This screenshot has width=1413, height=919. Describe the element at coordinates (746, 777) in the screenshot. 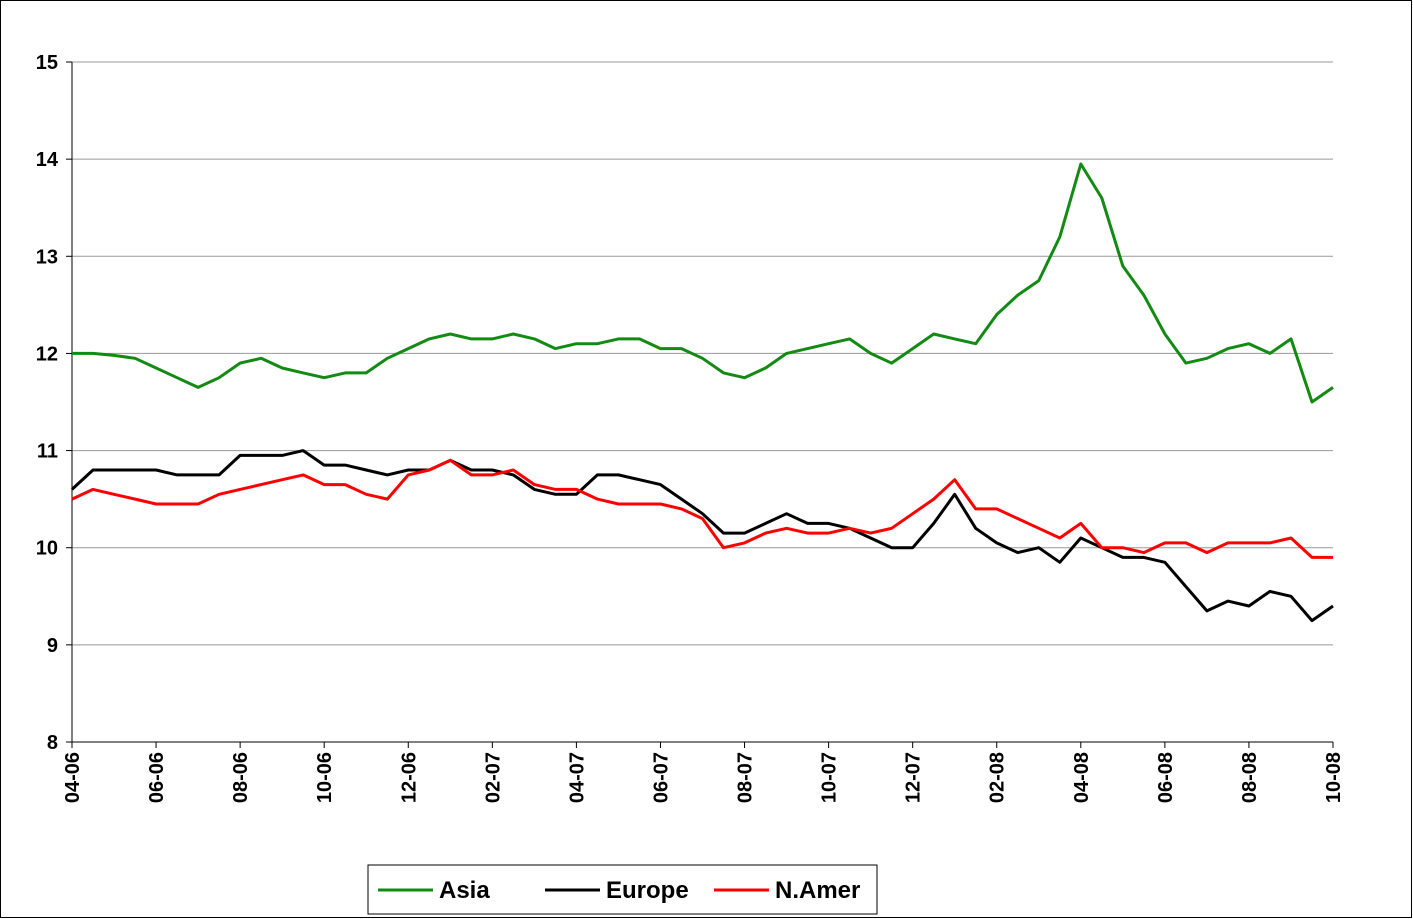

I see `x-tick-label: 08-07` at that location.